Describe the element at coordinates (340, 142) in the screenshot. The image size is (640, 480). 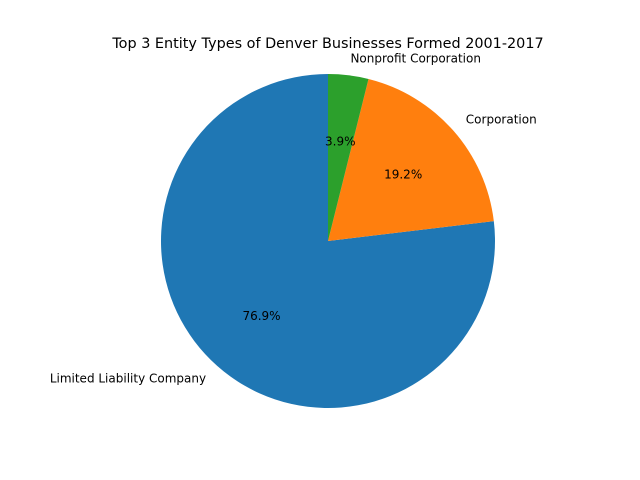
I see `slice-percent-nonprofit-corporation: 3.9%` at that location.